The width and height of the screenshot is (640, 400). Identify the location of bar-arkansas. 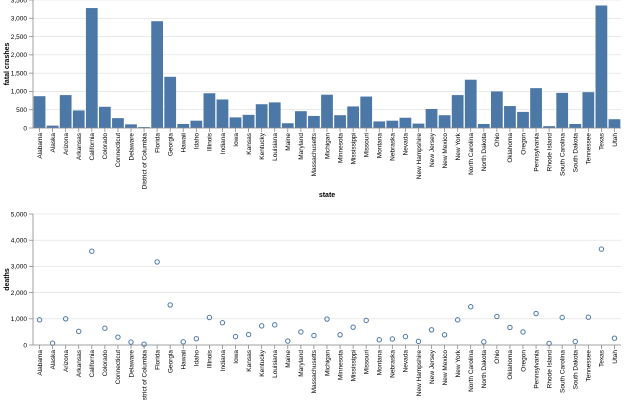
(78, 119).